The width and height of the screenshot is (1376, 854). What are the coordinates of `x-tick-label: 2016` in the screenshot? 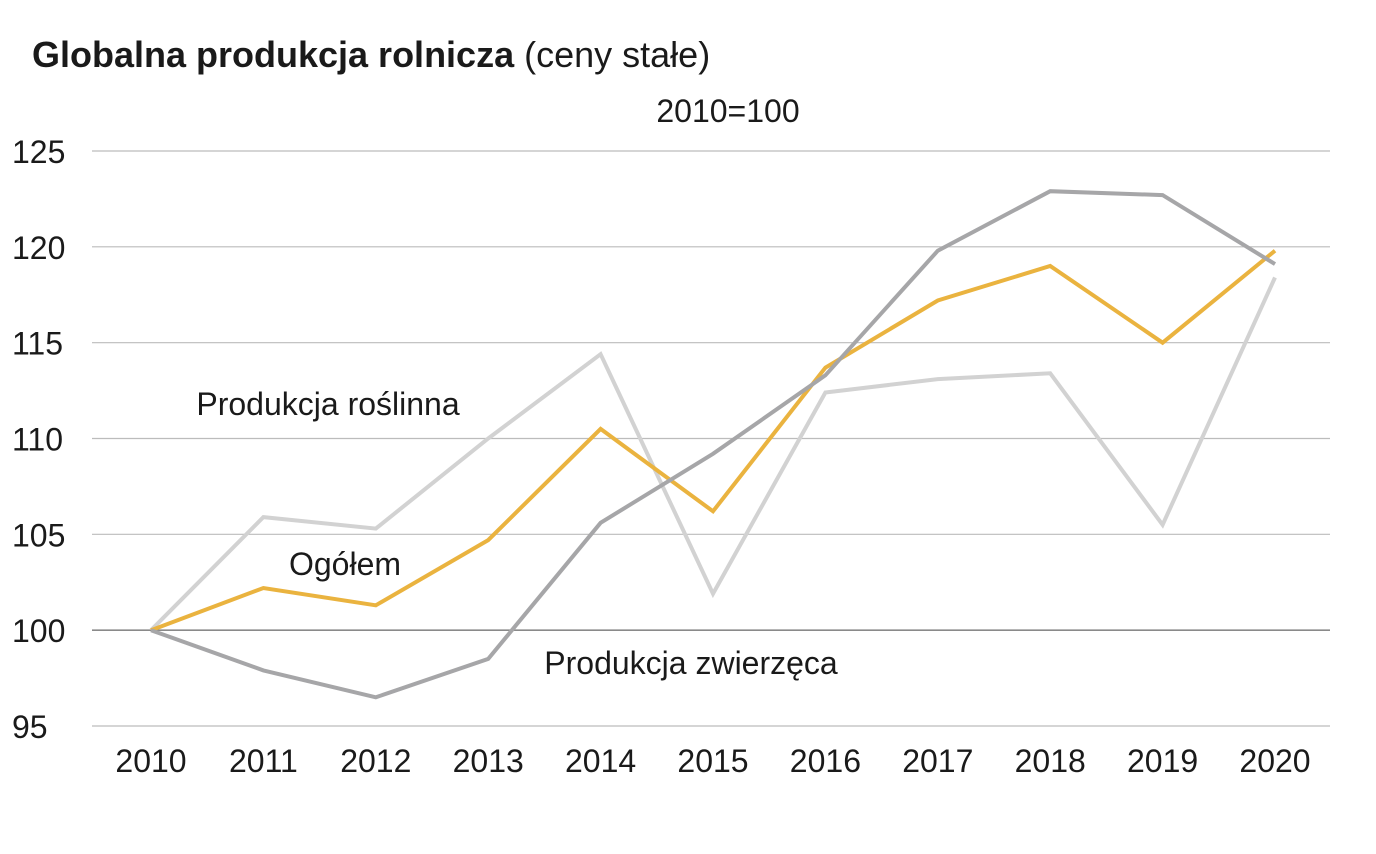 It's located at (825, 761).